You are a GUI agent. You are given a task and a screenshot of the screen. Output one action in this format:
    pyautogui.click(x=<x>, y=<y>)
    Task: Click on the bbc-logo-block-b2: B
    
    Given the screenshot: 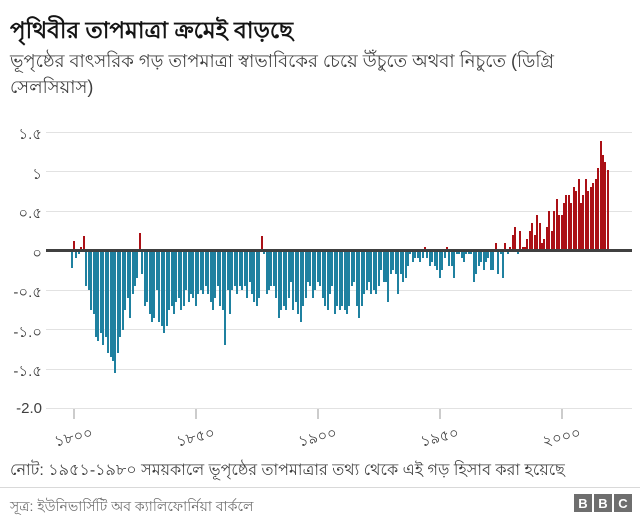 What is the action you would take?
    pyautogui.click(x=603, y=503)
    